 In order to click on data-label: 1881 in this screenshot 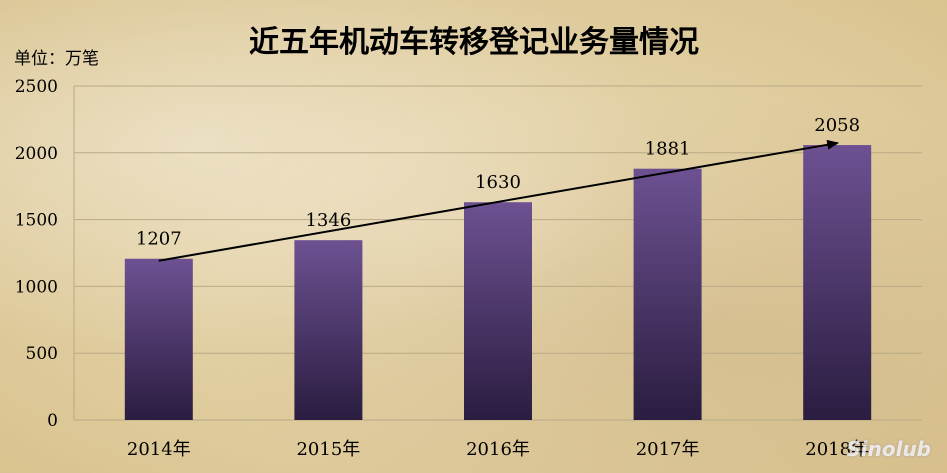, I will do `click(668, 149)`.